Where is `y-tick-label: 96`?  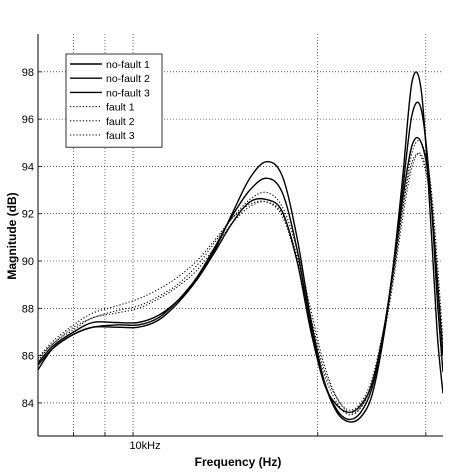
y-tick-label: 96 is located at coordinates (28, 120).